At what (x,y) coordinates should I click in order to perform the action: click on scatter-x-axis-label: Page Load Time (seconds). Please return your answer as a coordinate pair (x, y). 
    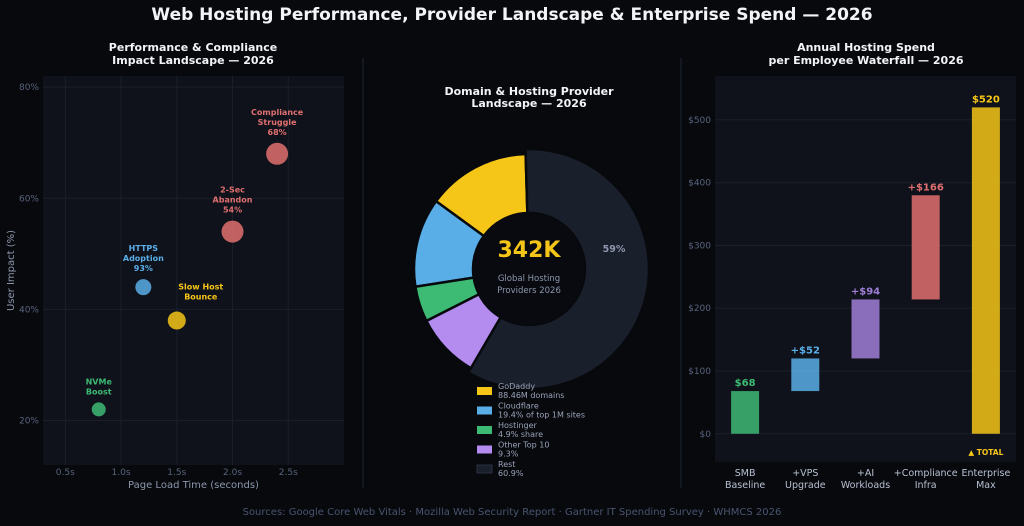
    Looking at the image, I should click on (193, 485).